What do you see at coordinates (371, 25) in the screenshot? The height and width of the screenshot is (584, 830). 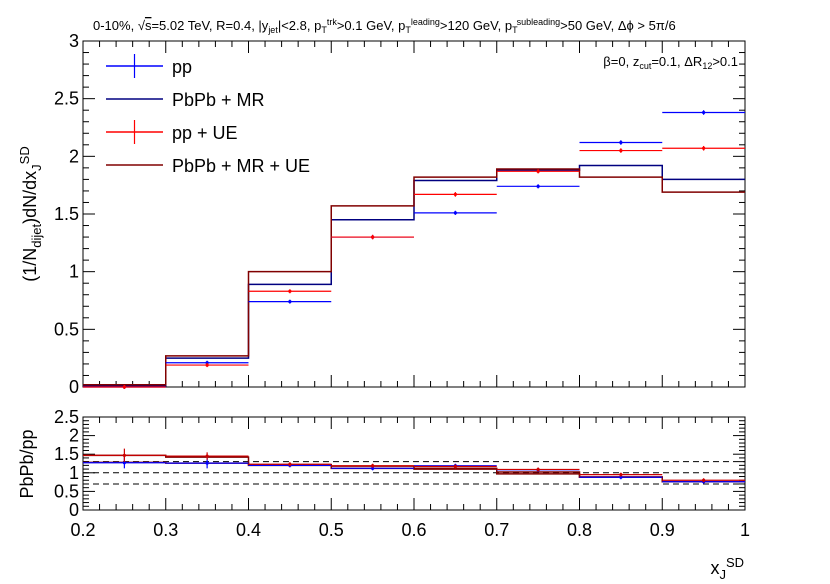 I see `text-part: >0.1 GeV, p` at bounding box center [371, 25].